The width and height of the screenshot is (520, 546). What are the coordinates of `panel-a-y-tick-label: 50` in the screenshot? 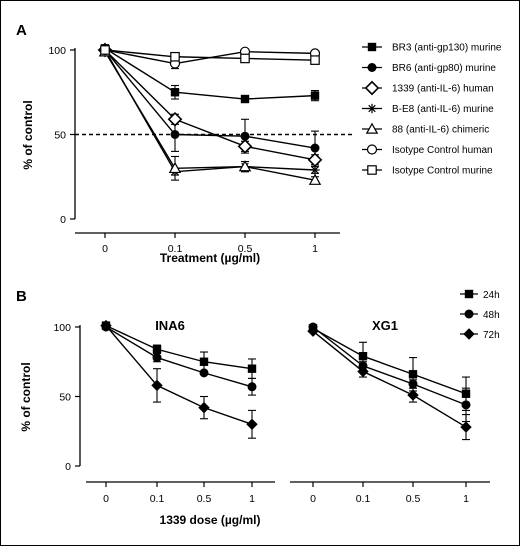 It's located at (60, 136).